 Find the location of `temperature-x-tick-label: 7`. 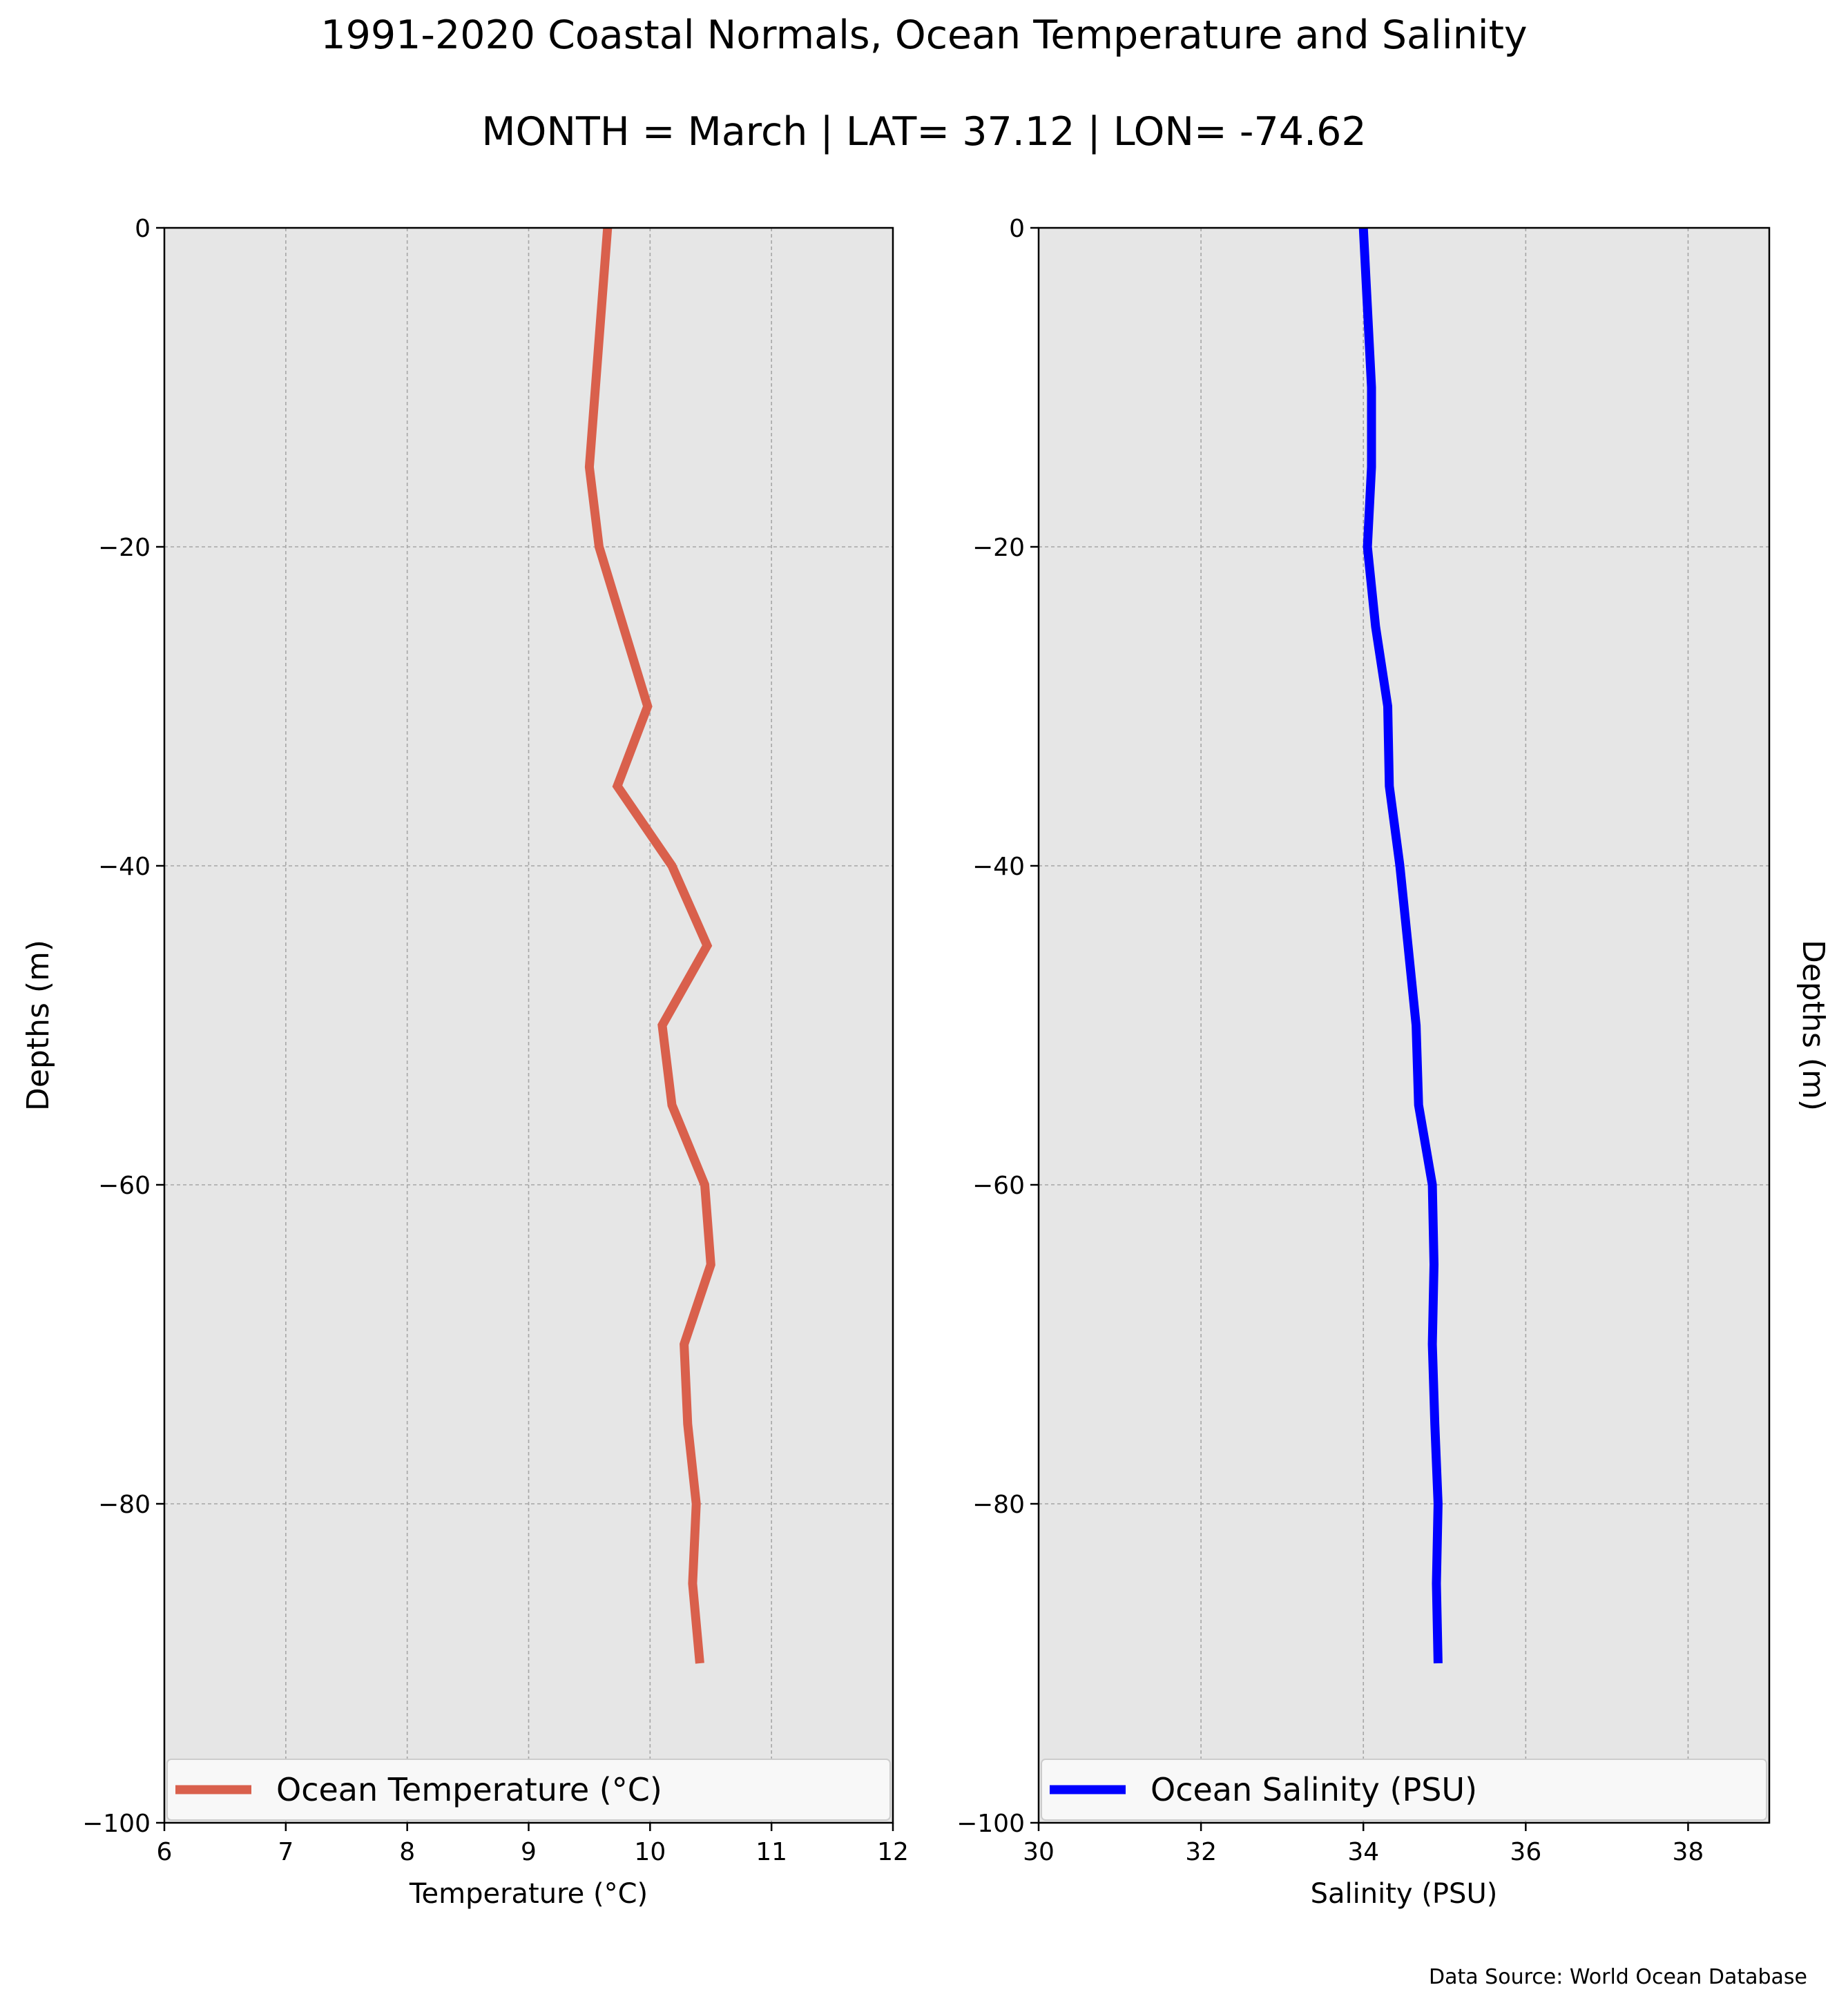

temperature-x-tick-label: 7 is located at coordinates (285, 1852).